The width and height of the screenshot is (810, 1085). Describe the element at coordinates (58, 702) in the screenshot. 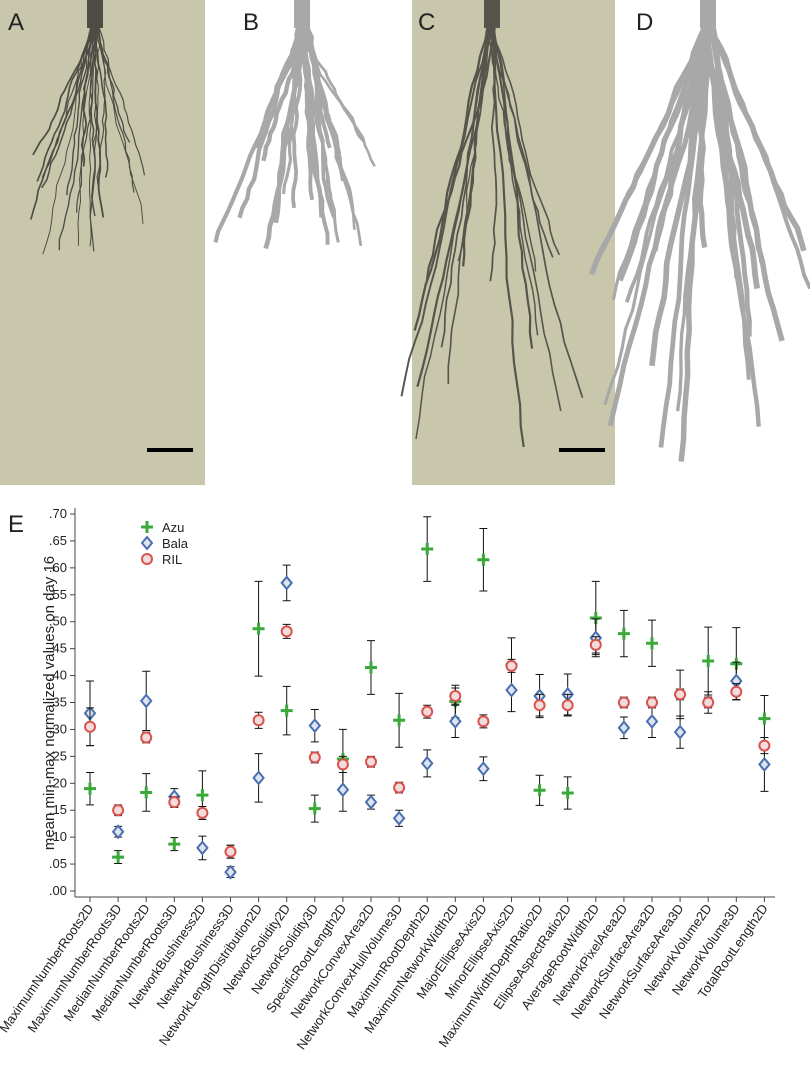

I see `y-tick-label: .35` at that location.